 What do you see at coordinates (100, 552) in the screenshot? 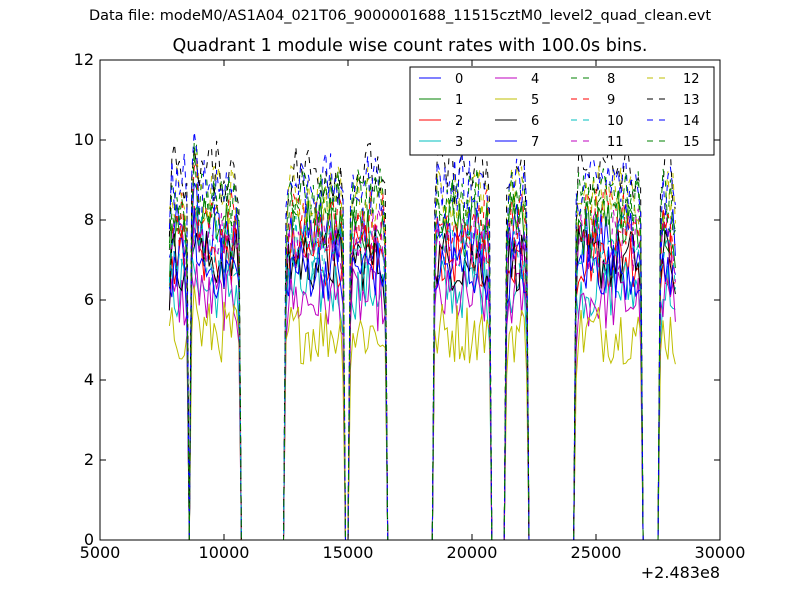
I see `x-tick-label: 5000` at bounding box center [100, 552].